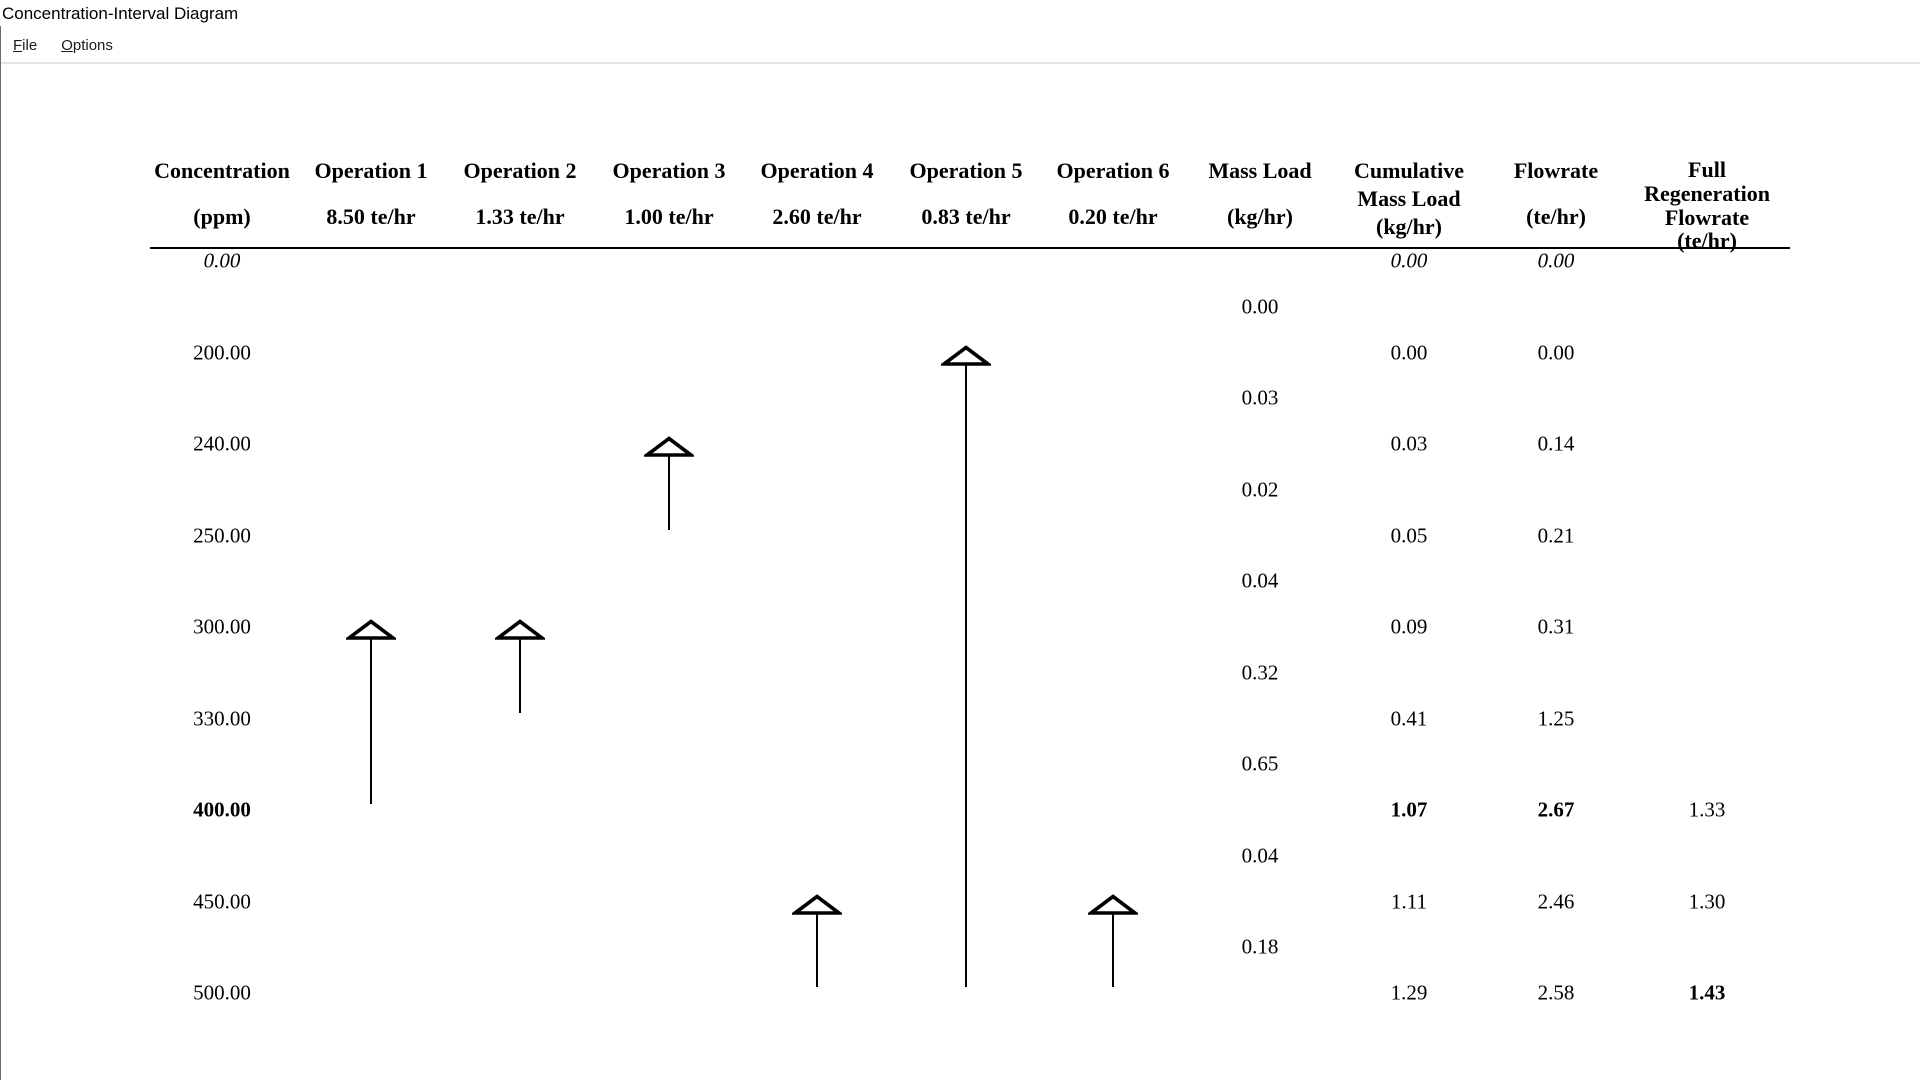 Image resolution: width=1920 pixels, height=1080 pixels. I want to click on header-rule, so click(970, 248).